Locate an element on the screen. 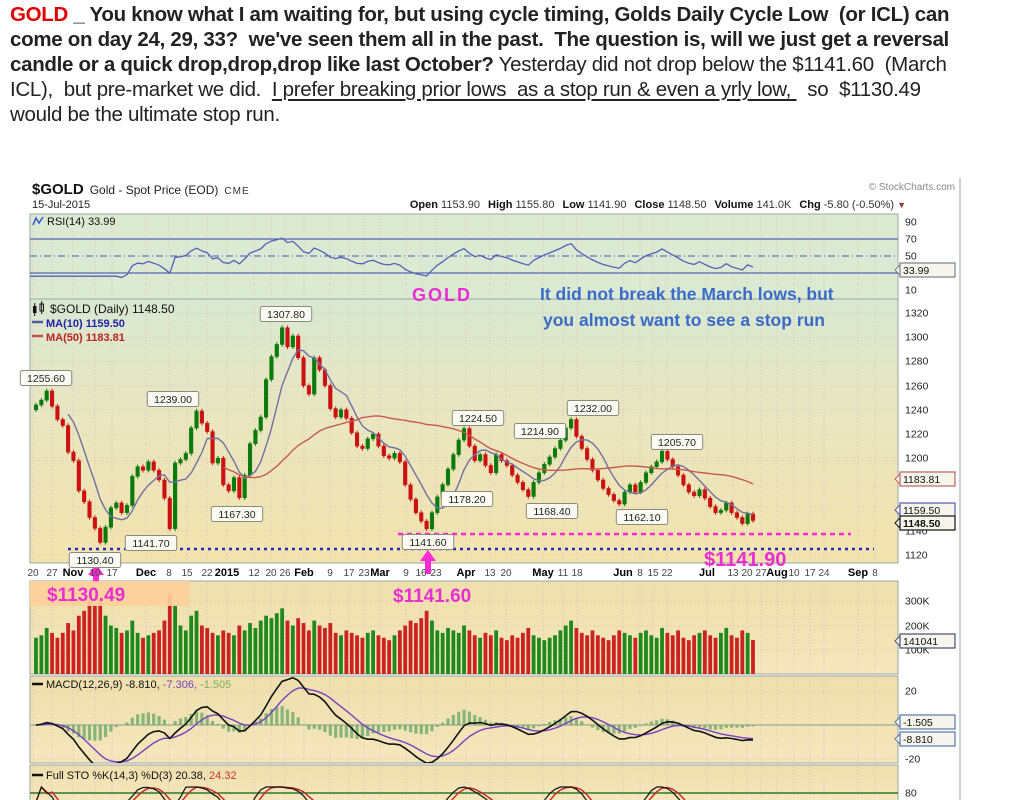 Image resolution: width=1018 pixels, height=800 pixels. macd-legend-hist: -1.505 is located at coordinates (215, 685).